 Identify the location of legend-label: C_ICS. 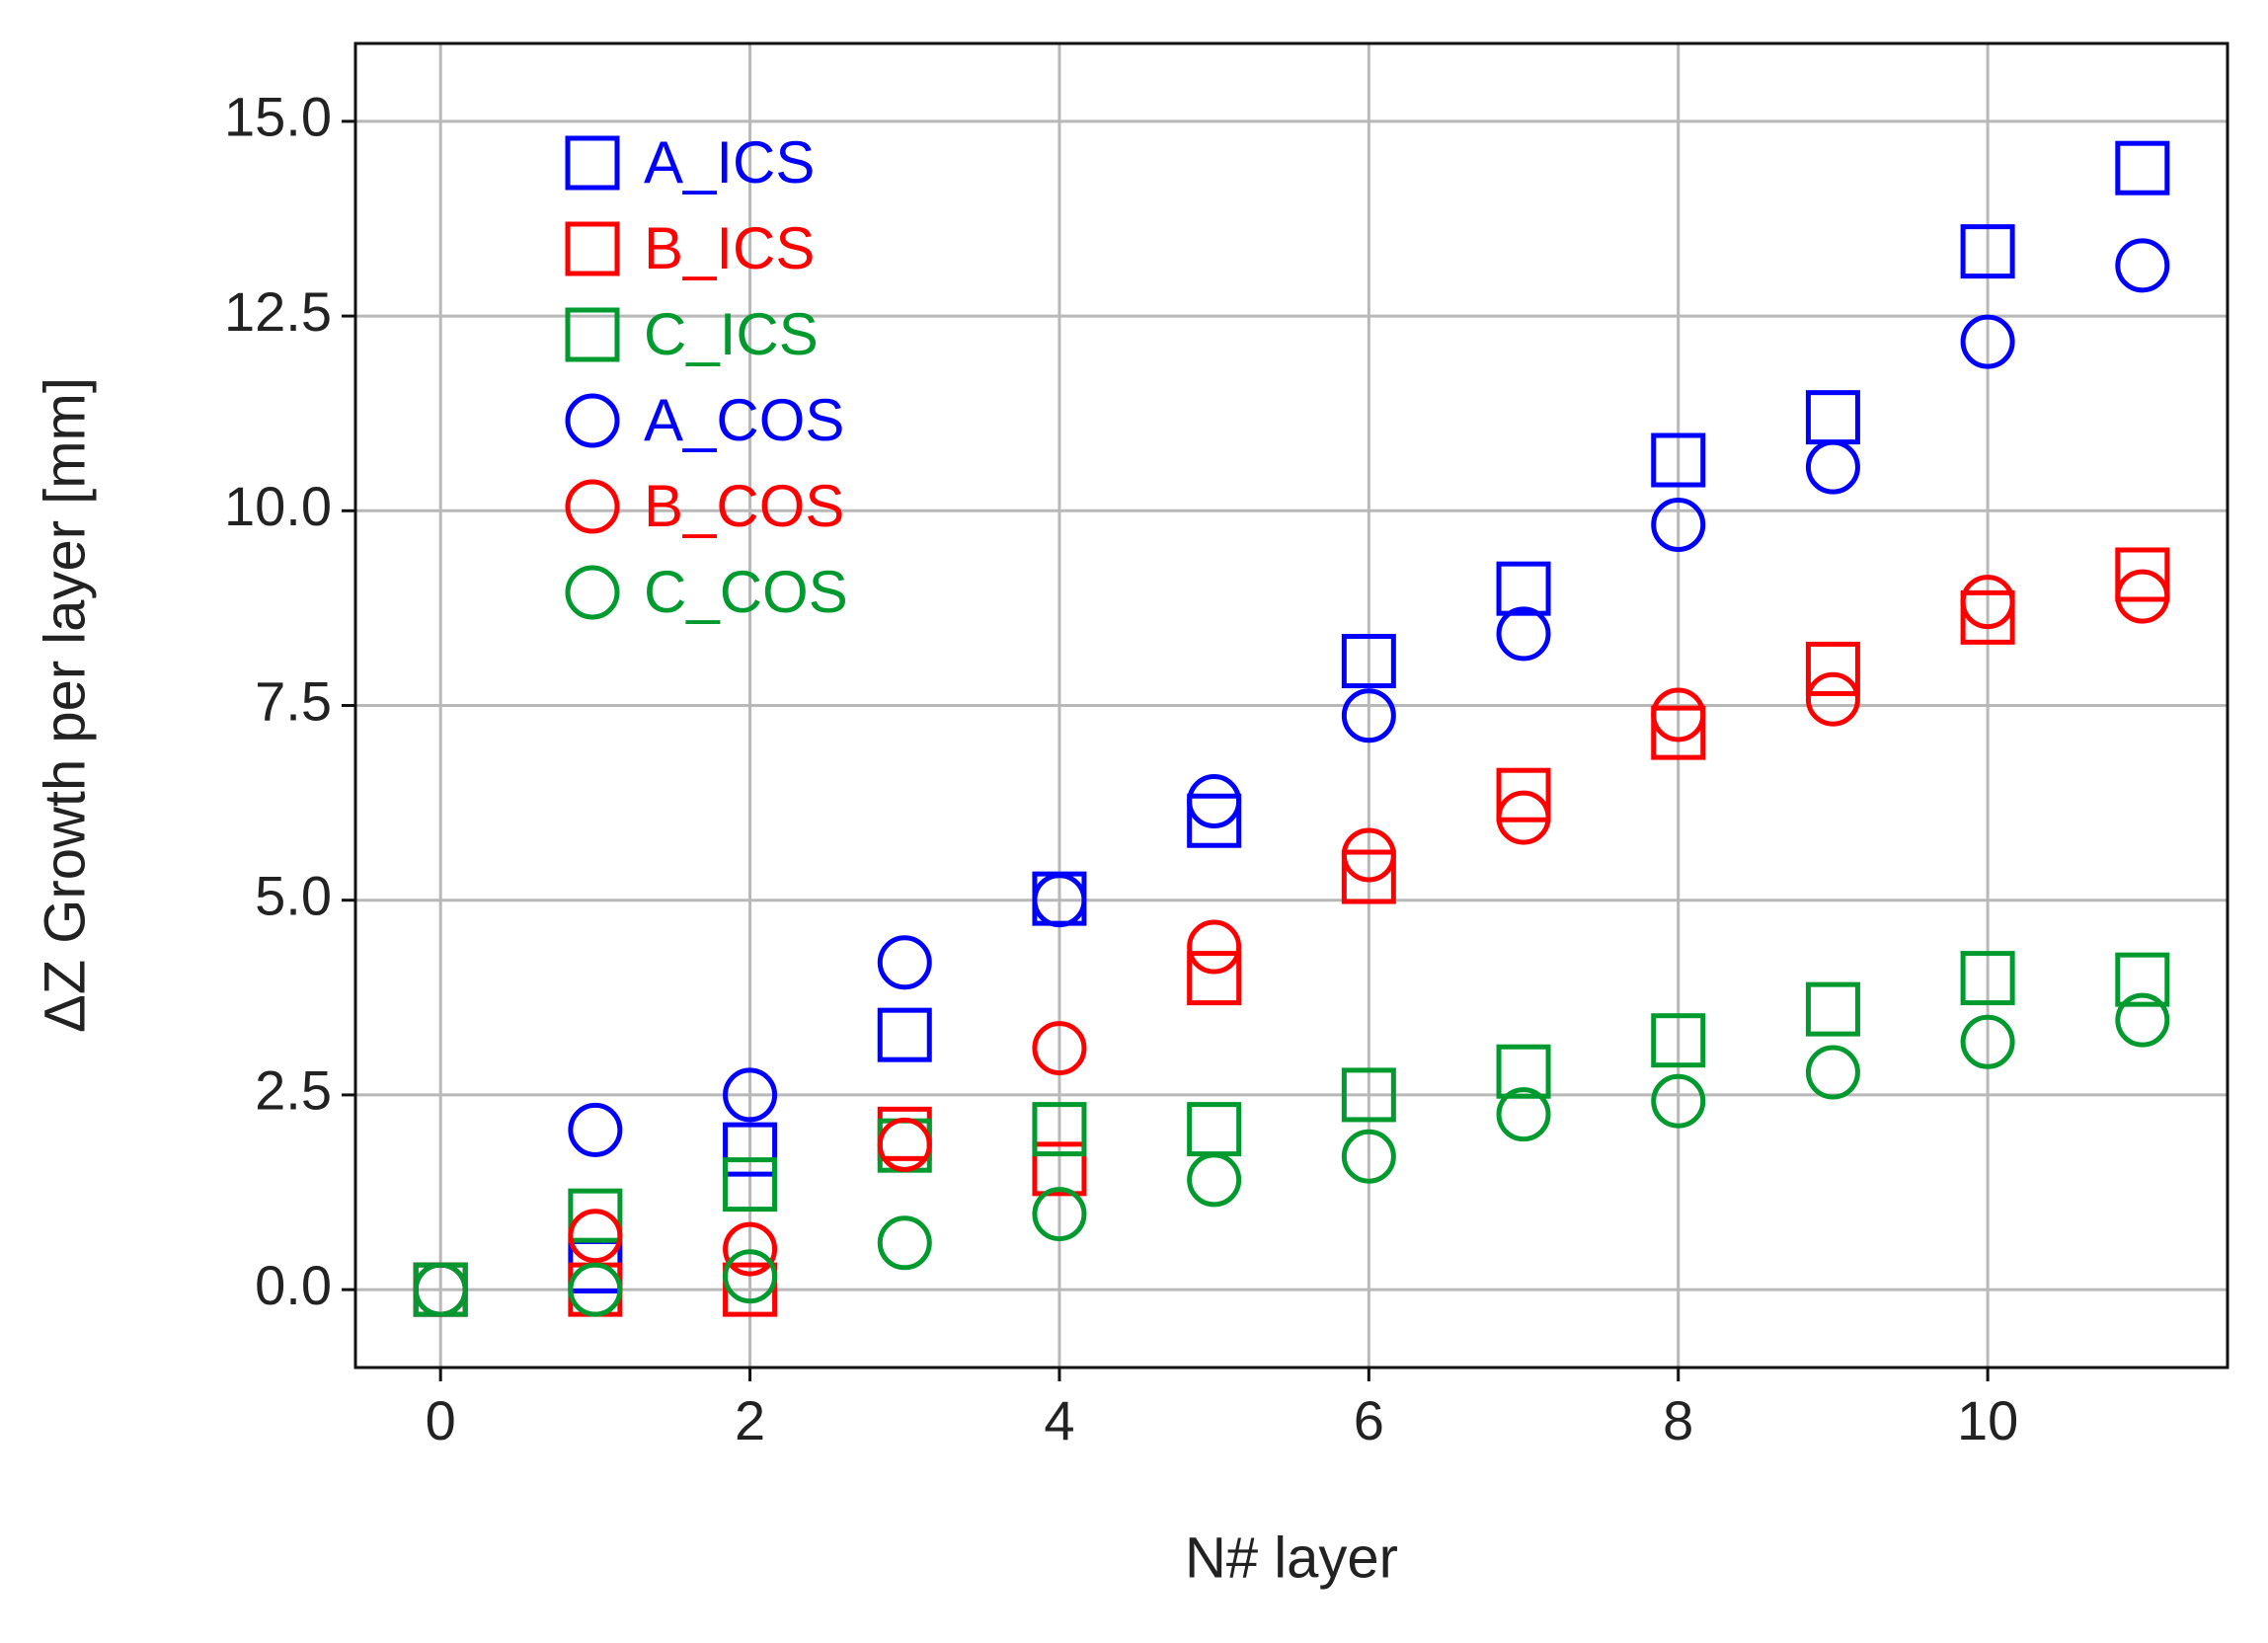
(731, 334).